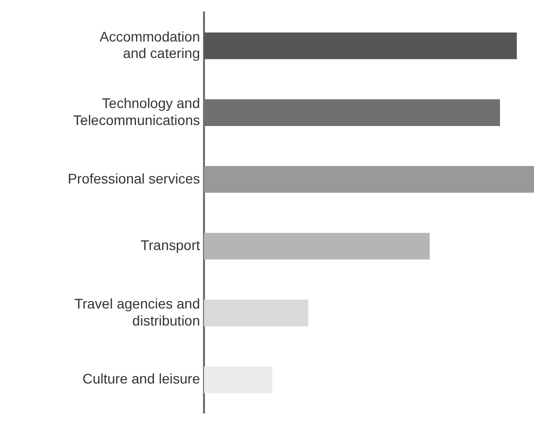 This screenshot has height=434, width=534. Describe the element at coordinates (141, 378) in the screenshot. I see `y-tick-label: Culture and leisure` at that location.